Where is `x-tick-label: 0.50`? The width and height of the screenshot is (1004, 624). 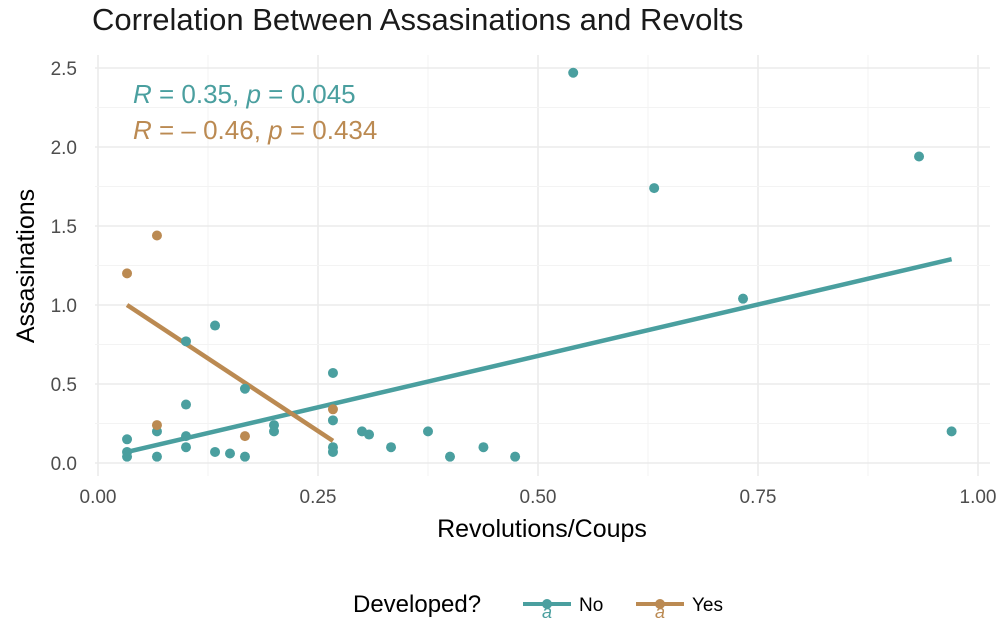
x-tick-label: 0.50 is located at coordinates (538, 497).